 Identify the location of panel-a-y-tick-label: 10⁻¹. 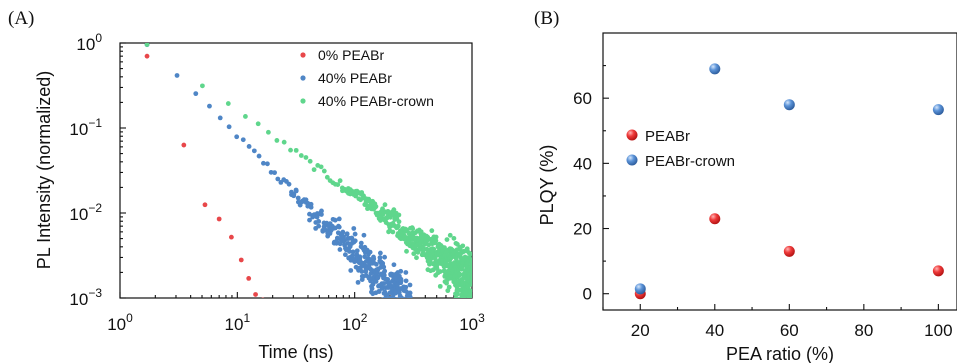
(85, 127).